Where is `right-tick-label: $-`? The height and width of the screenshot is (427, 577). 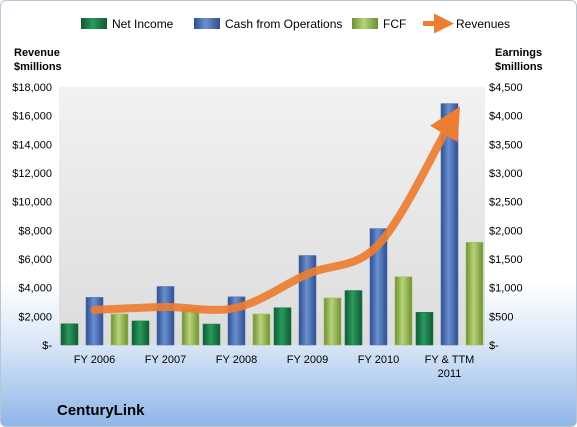 right-tick-label: $- is located at coordinates (494, 346).